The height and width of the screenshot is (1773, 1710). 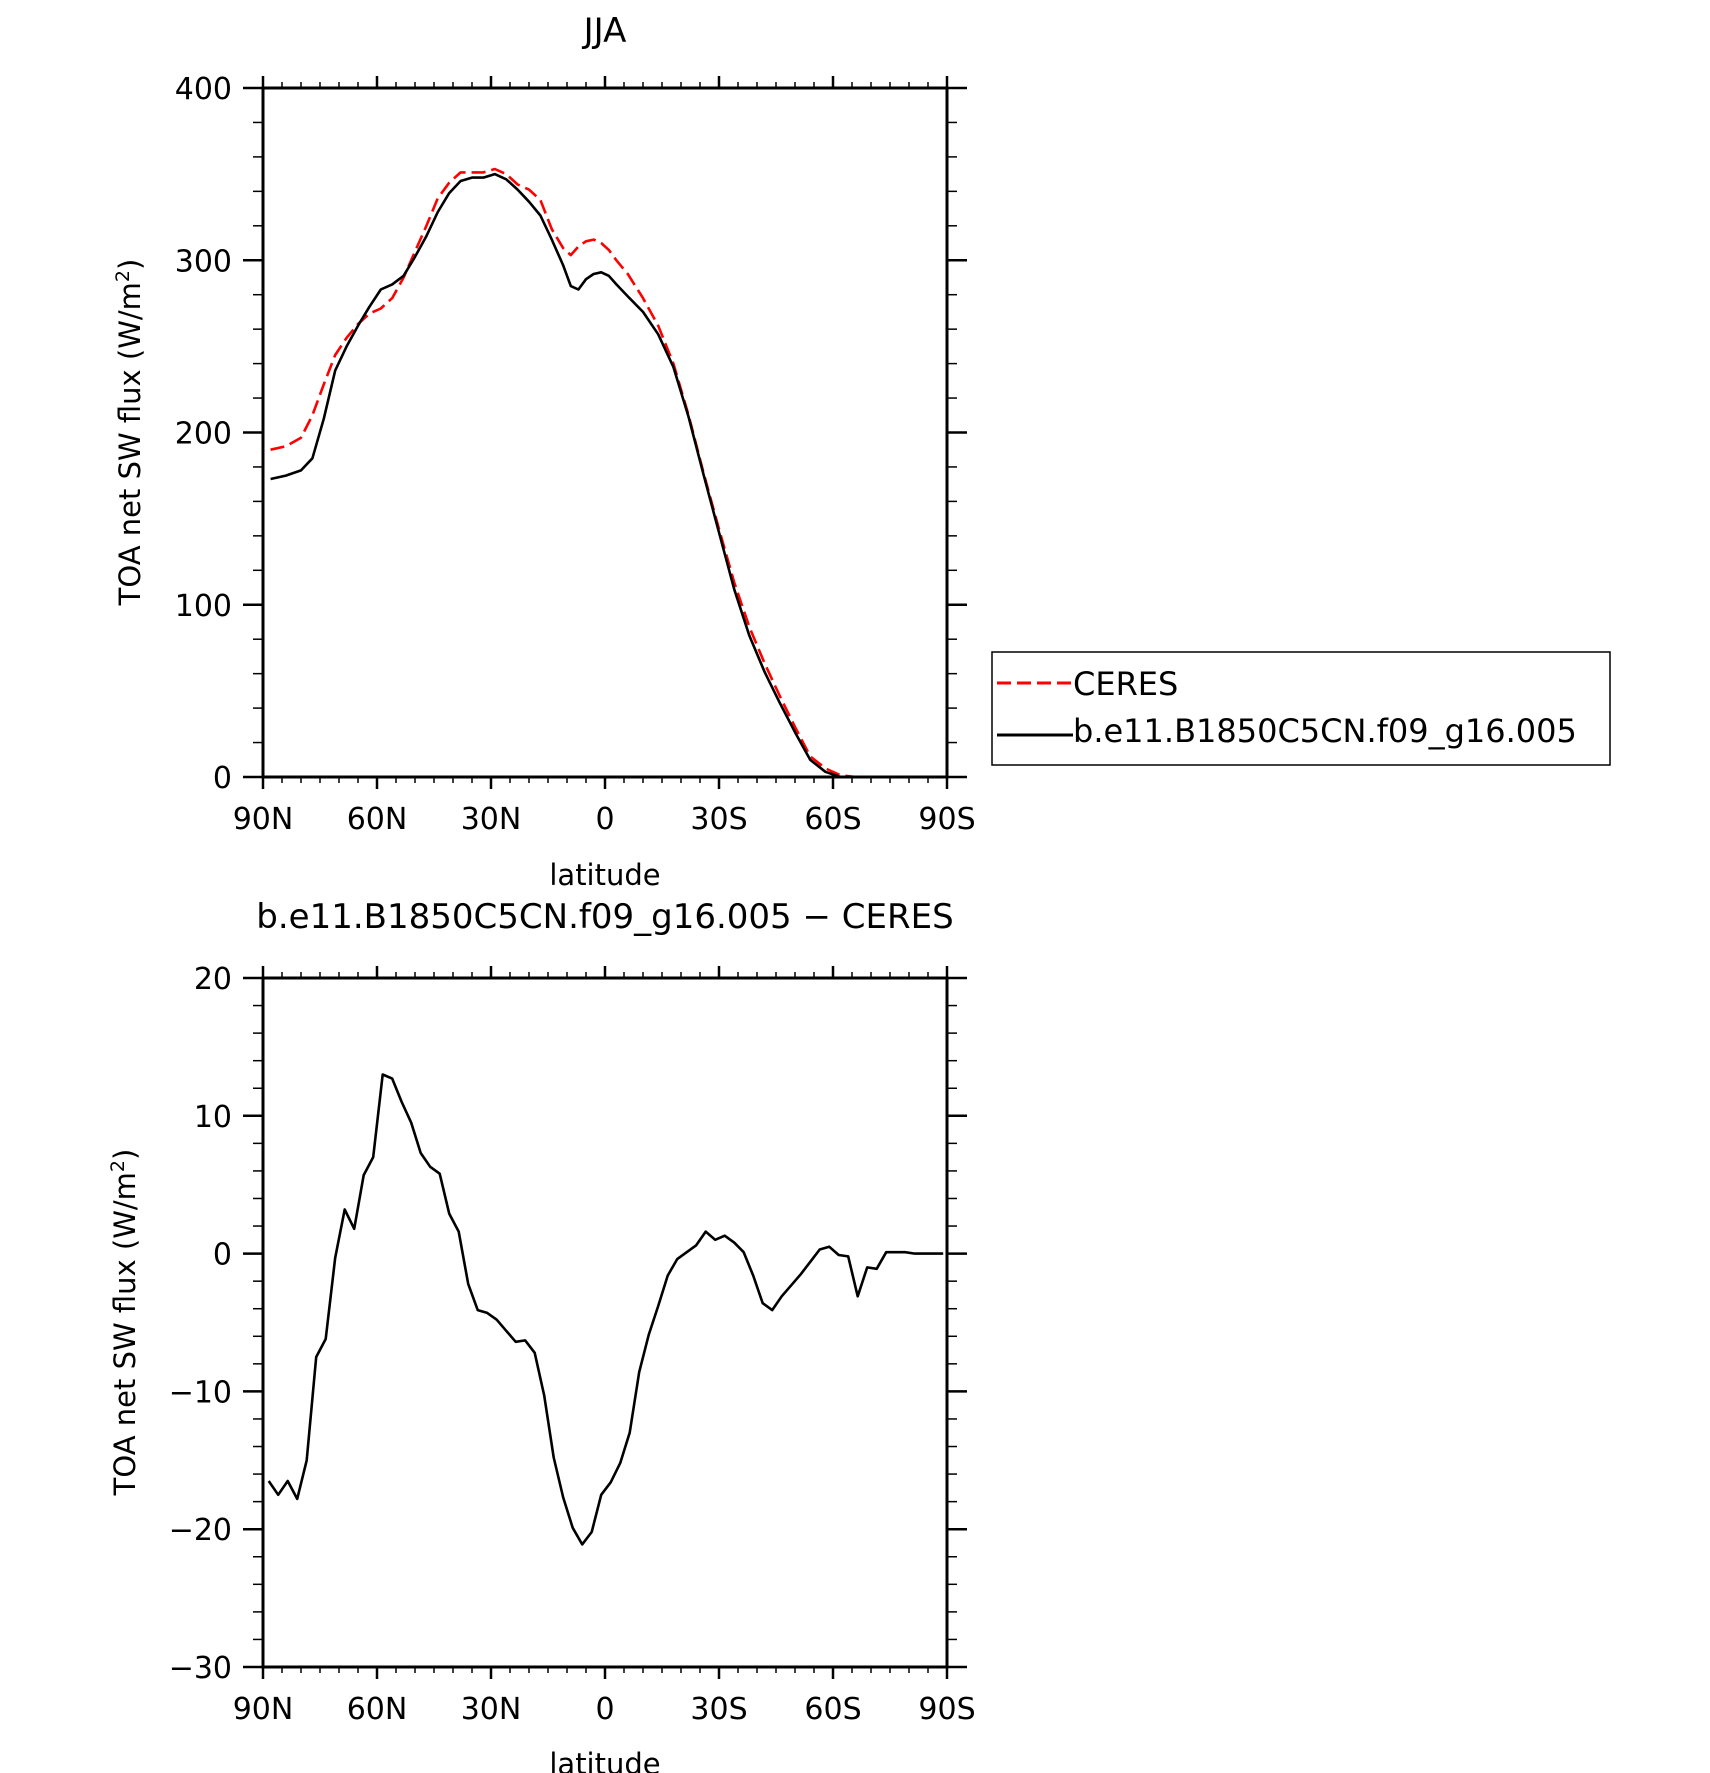 What do you see at coordinates (203, 89) in the screenshot?
I see `y-tick-label: 400` at bounding box center [203, 89].